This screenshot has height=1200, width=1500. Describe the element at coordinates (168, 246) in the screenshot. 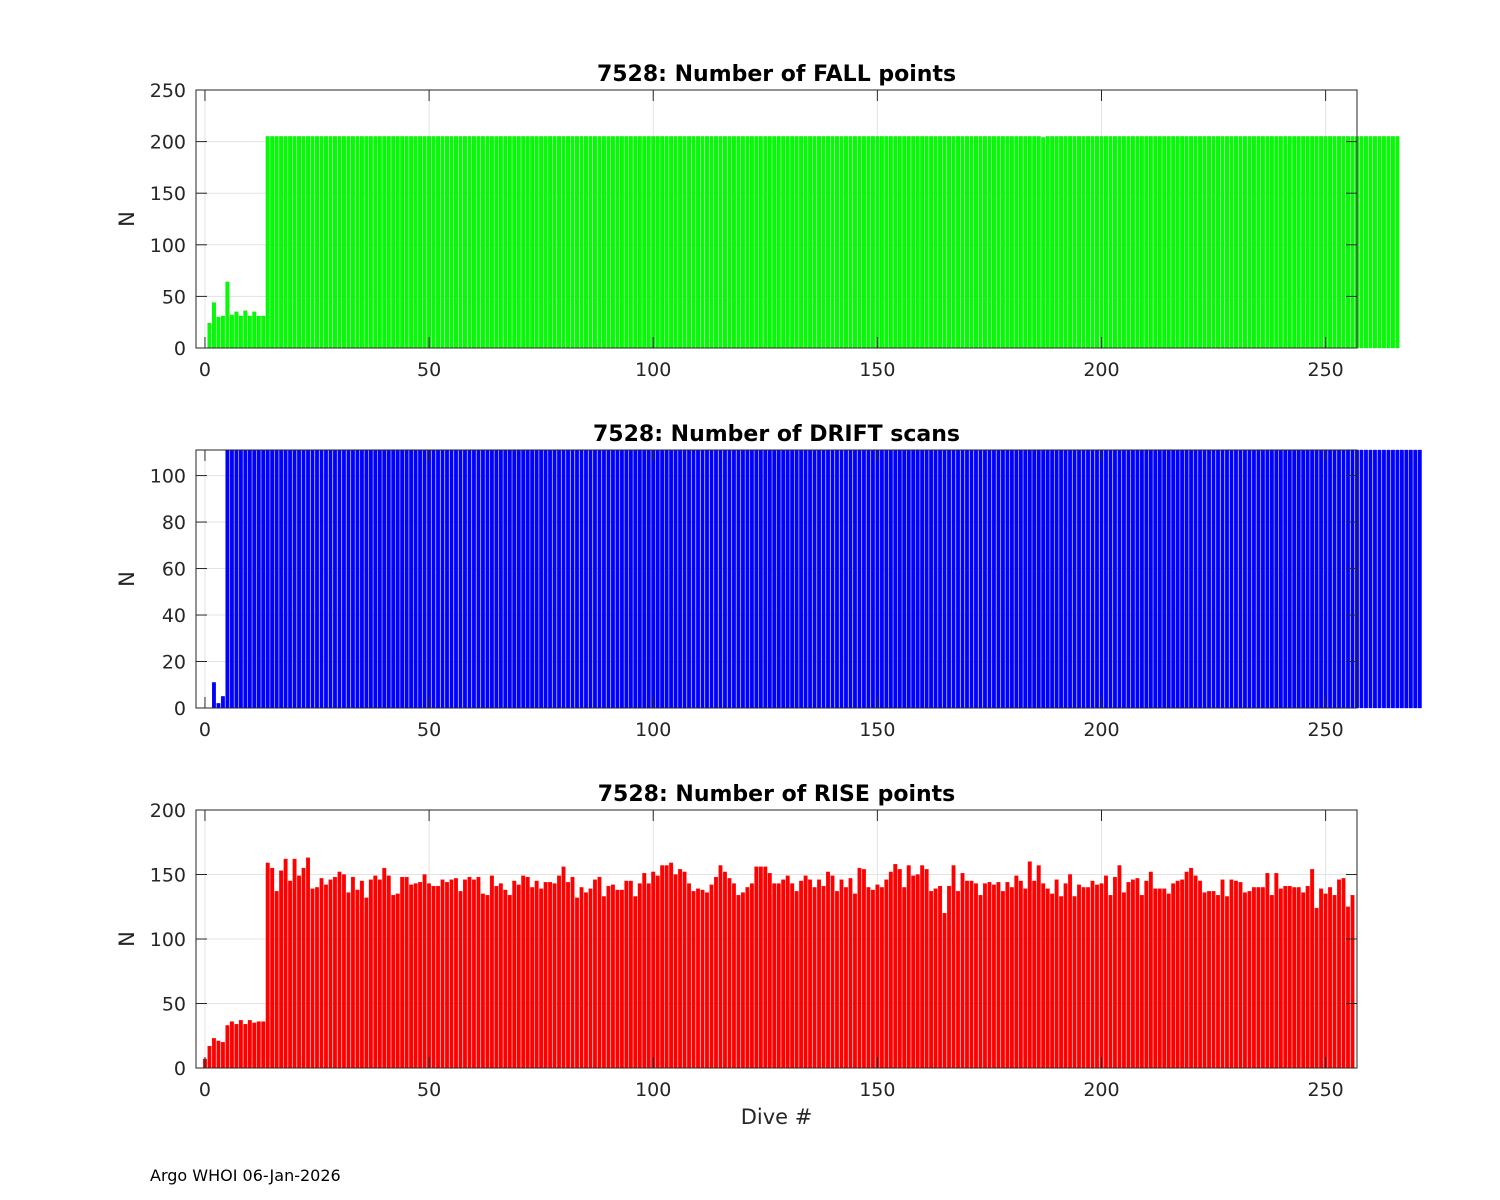

I see `y-tick-label: 100` at that location.